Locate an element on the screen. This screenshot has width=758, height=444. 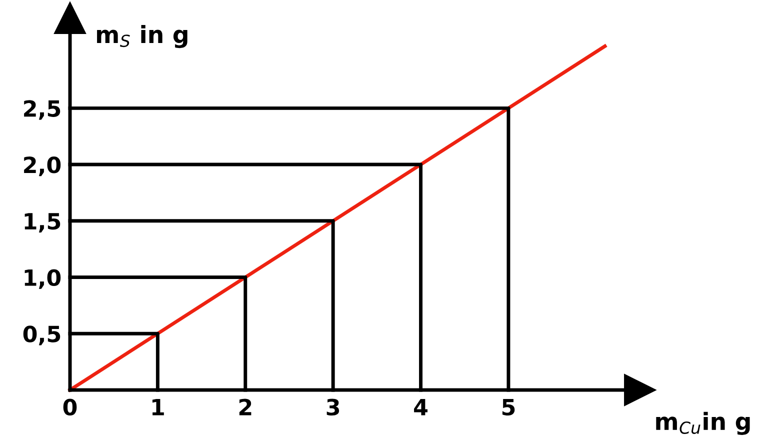
y-axis-title: m$_{S}$ in g is located at coordinates (142, 36).